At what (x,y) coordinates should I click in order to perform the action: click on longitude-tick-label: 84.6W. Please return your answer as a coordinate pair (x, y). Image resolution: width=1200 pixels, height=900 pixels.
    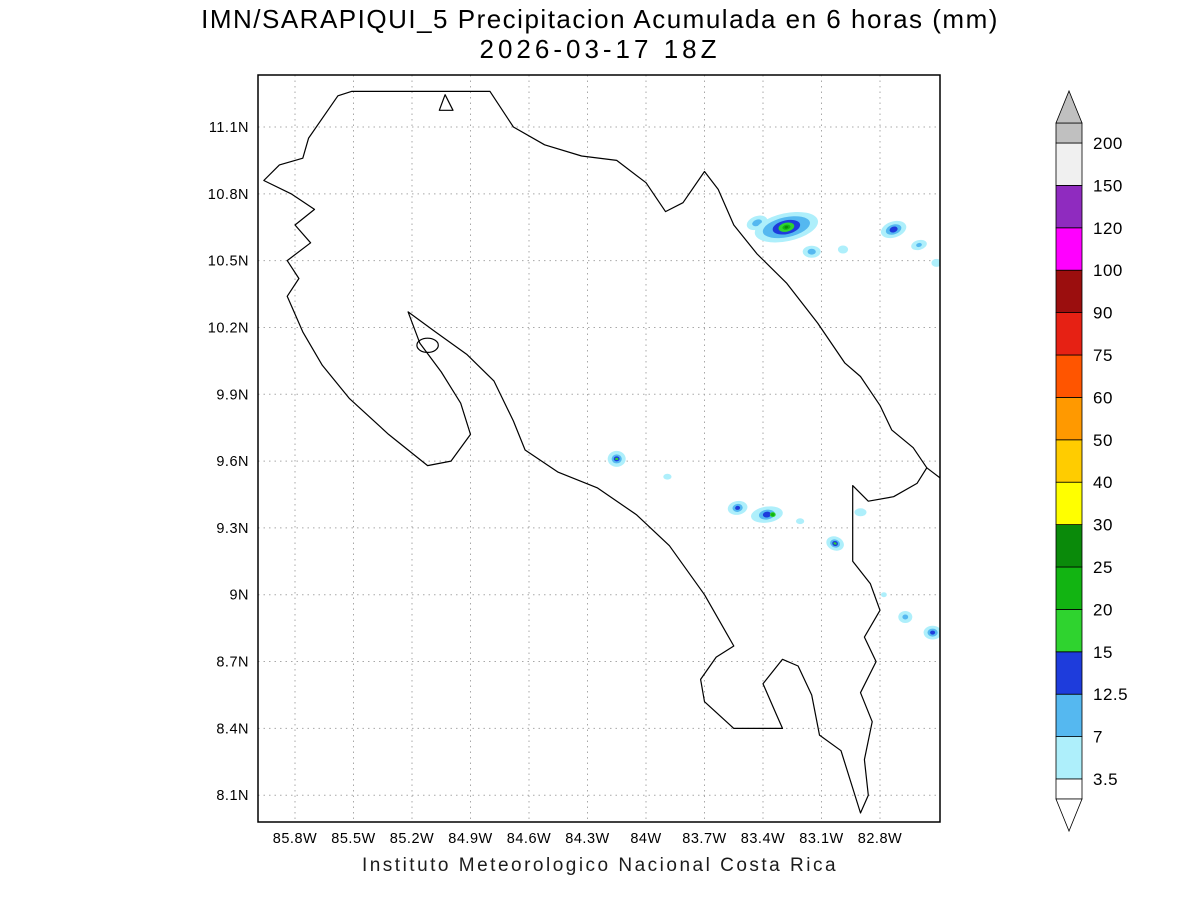
    Looking at the image, I should click on (529, 839).